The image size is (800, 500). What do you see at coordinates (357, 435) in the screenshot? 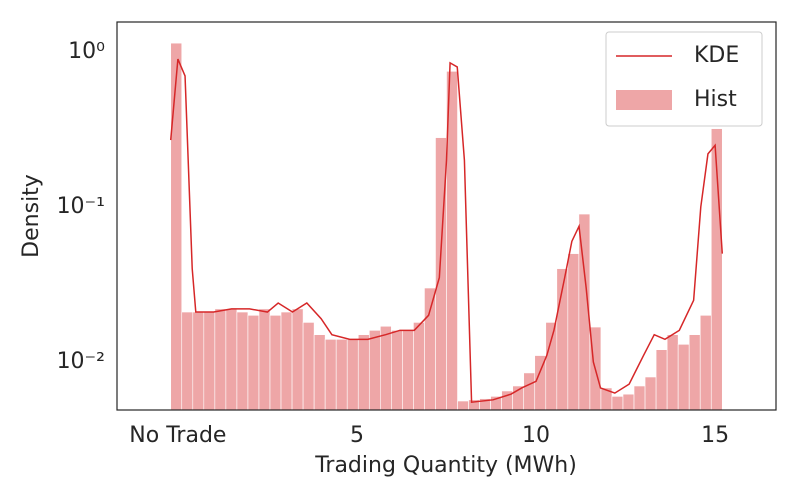
I see `x-tick-label: 5` at bounding box center [357, 435].